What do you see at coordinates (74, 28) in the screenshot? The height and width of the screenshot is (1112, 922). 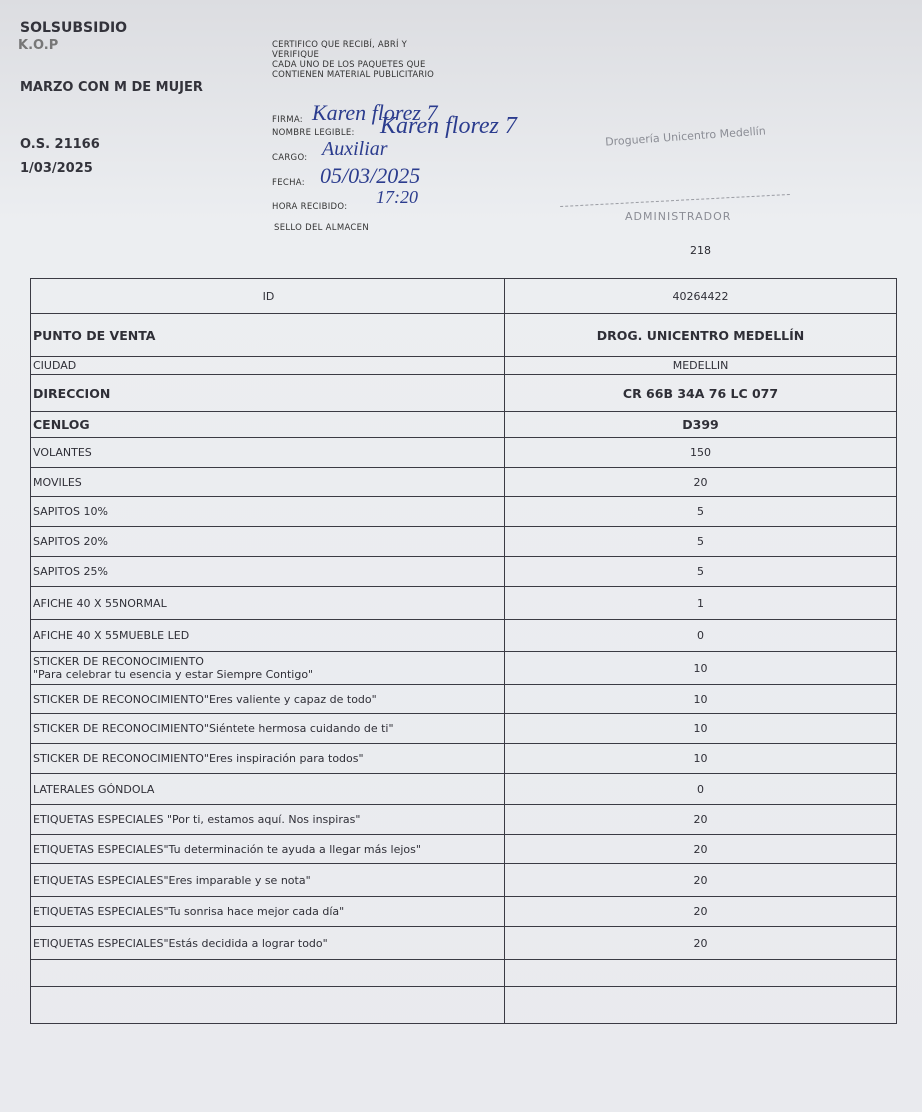 I see `org-name: SOLSUBSIDIO` at bounding box center [74, 28].